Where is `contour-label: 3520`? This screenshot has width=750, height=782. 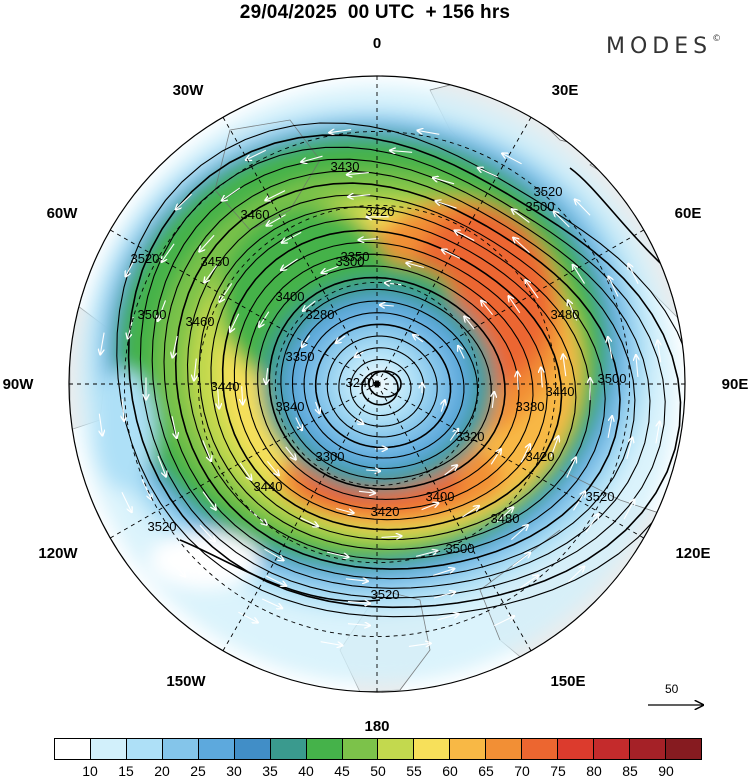
contour-label: 3520 is located at coordinates (600, 496).